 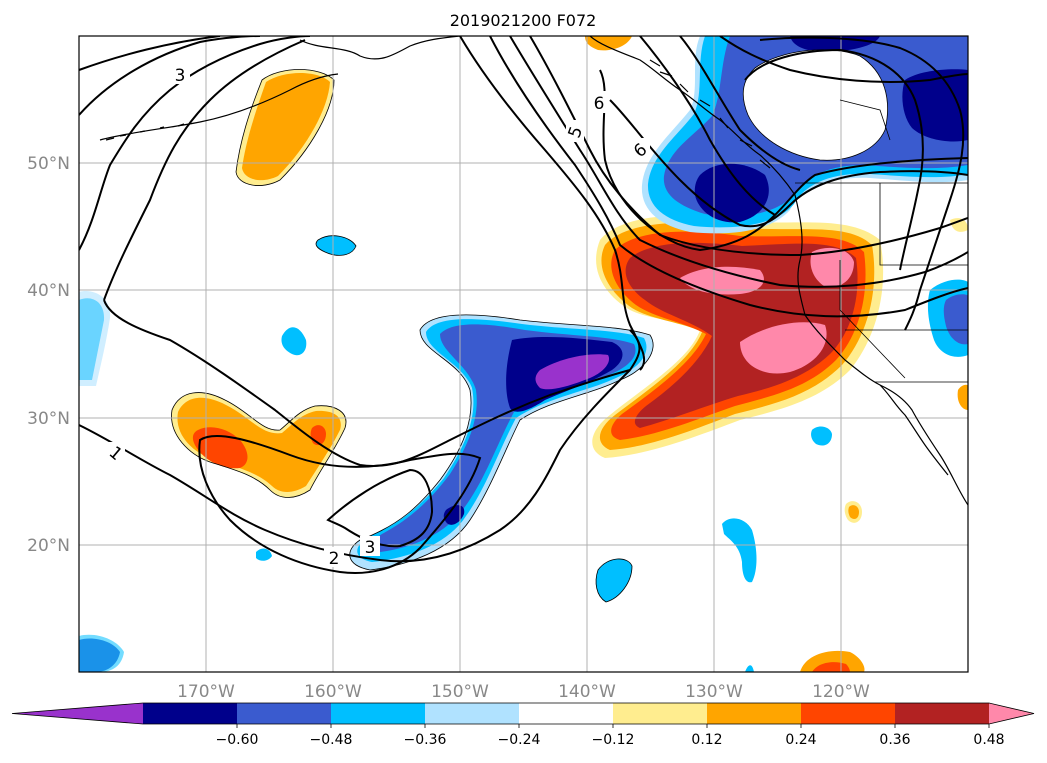 What do you see at coordinates (48, 291) in the screenshot?
I see `lat-label: 40°N` at bounding box center [48, 291].